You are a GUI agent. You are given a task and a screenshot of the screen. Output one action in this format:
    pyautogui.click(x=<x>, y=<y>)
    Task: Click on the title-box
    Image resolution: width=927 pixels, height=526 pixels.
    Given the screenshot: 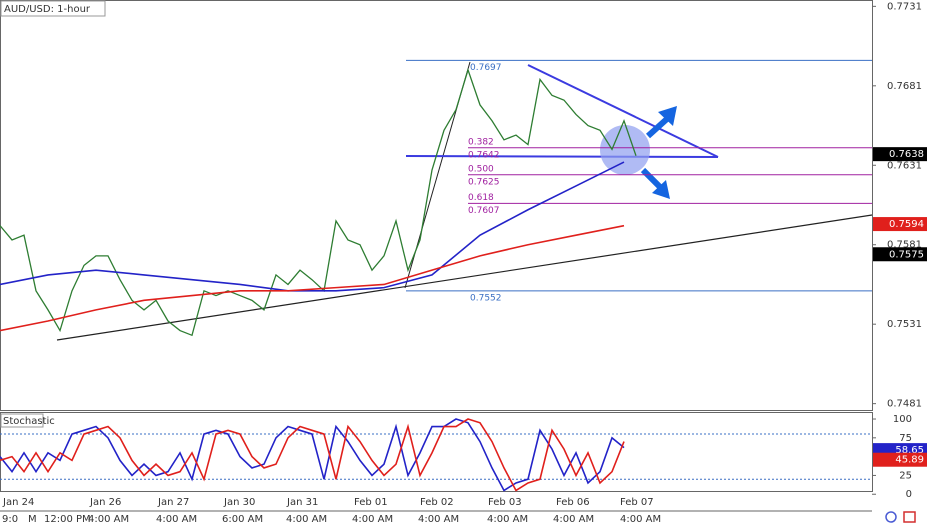 What is the action you would take?
    pyautogui.click(x=53, y=8)
    